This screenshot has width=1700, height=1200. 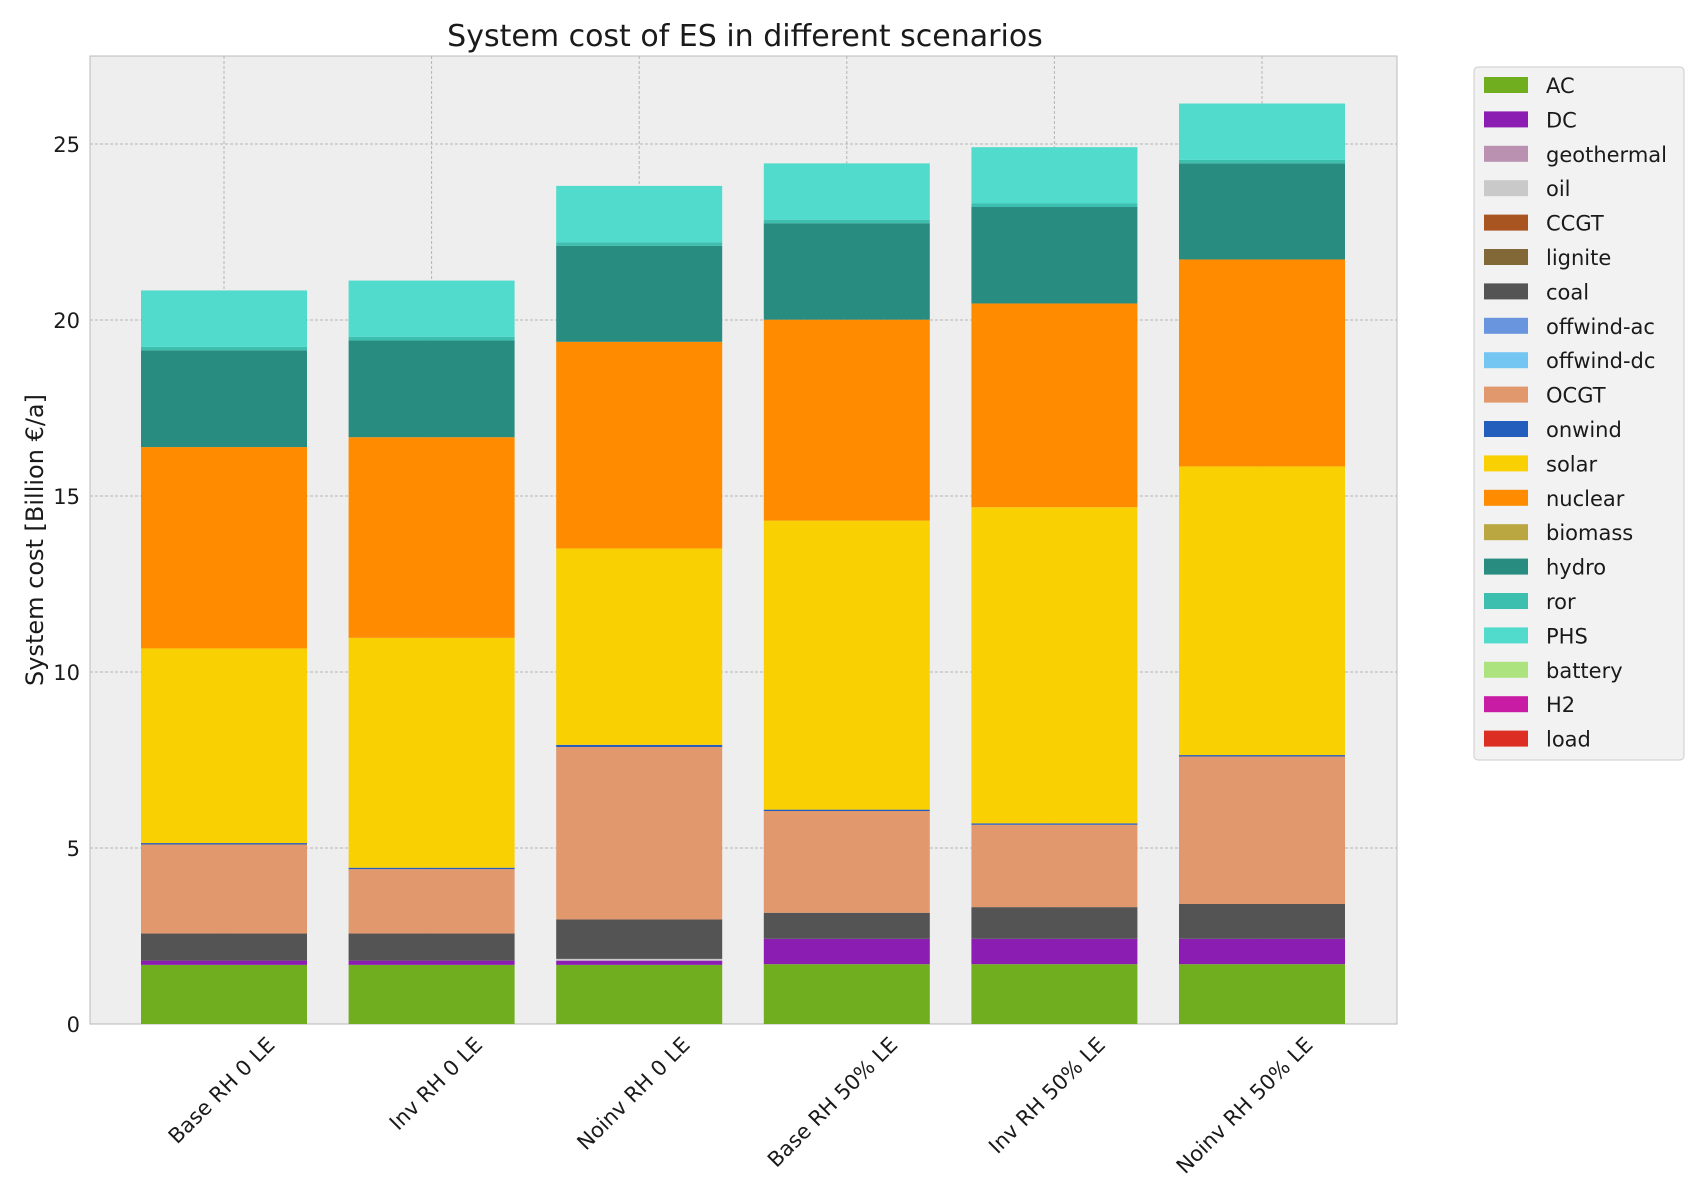 What do you see at coordinates (1567, 292) in the screenshot?
I see `legend-label: coal` at bounding box center [1567, 292].